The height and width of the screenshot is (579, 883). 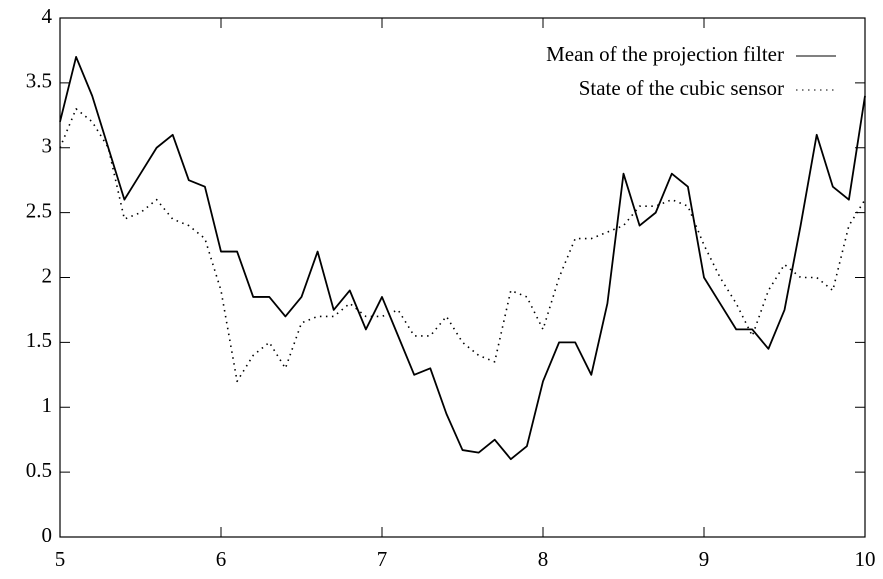 I want to click on y-tick-label: 3.5, so click(x=39, y=81).